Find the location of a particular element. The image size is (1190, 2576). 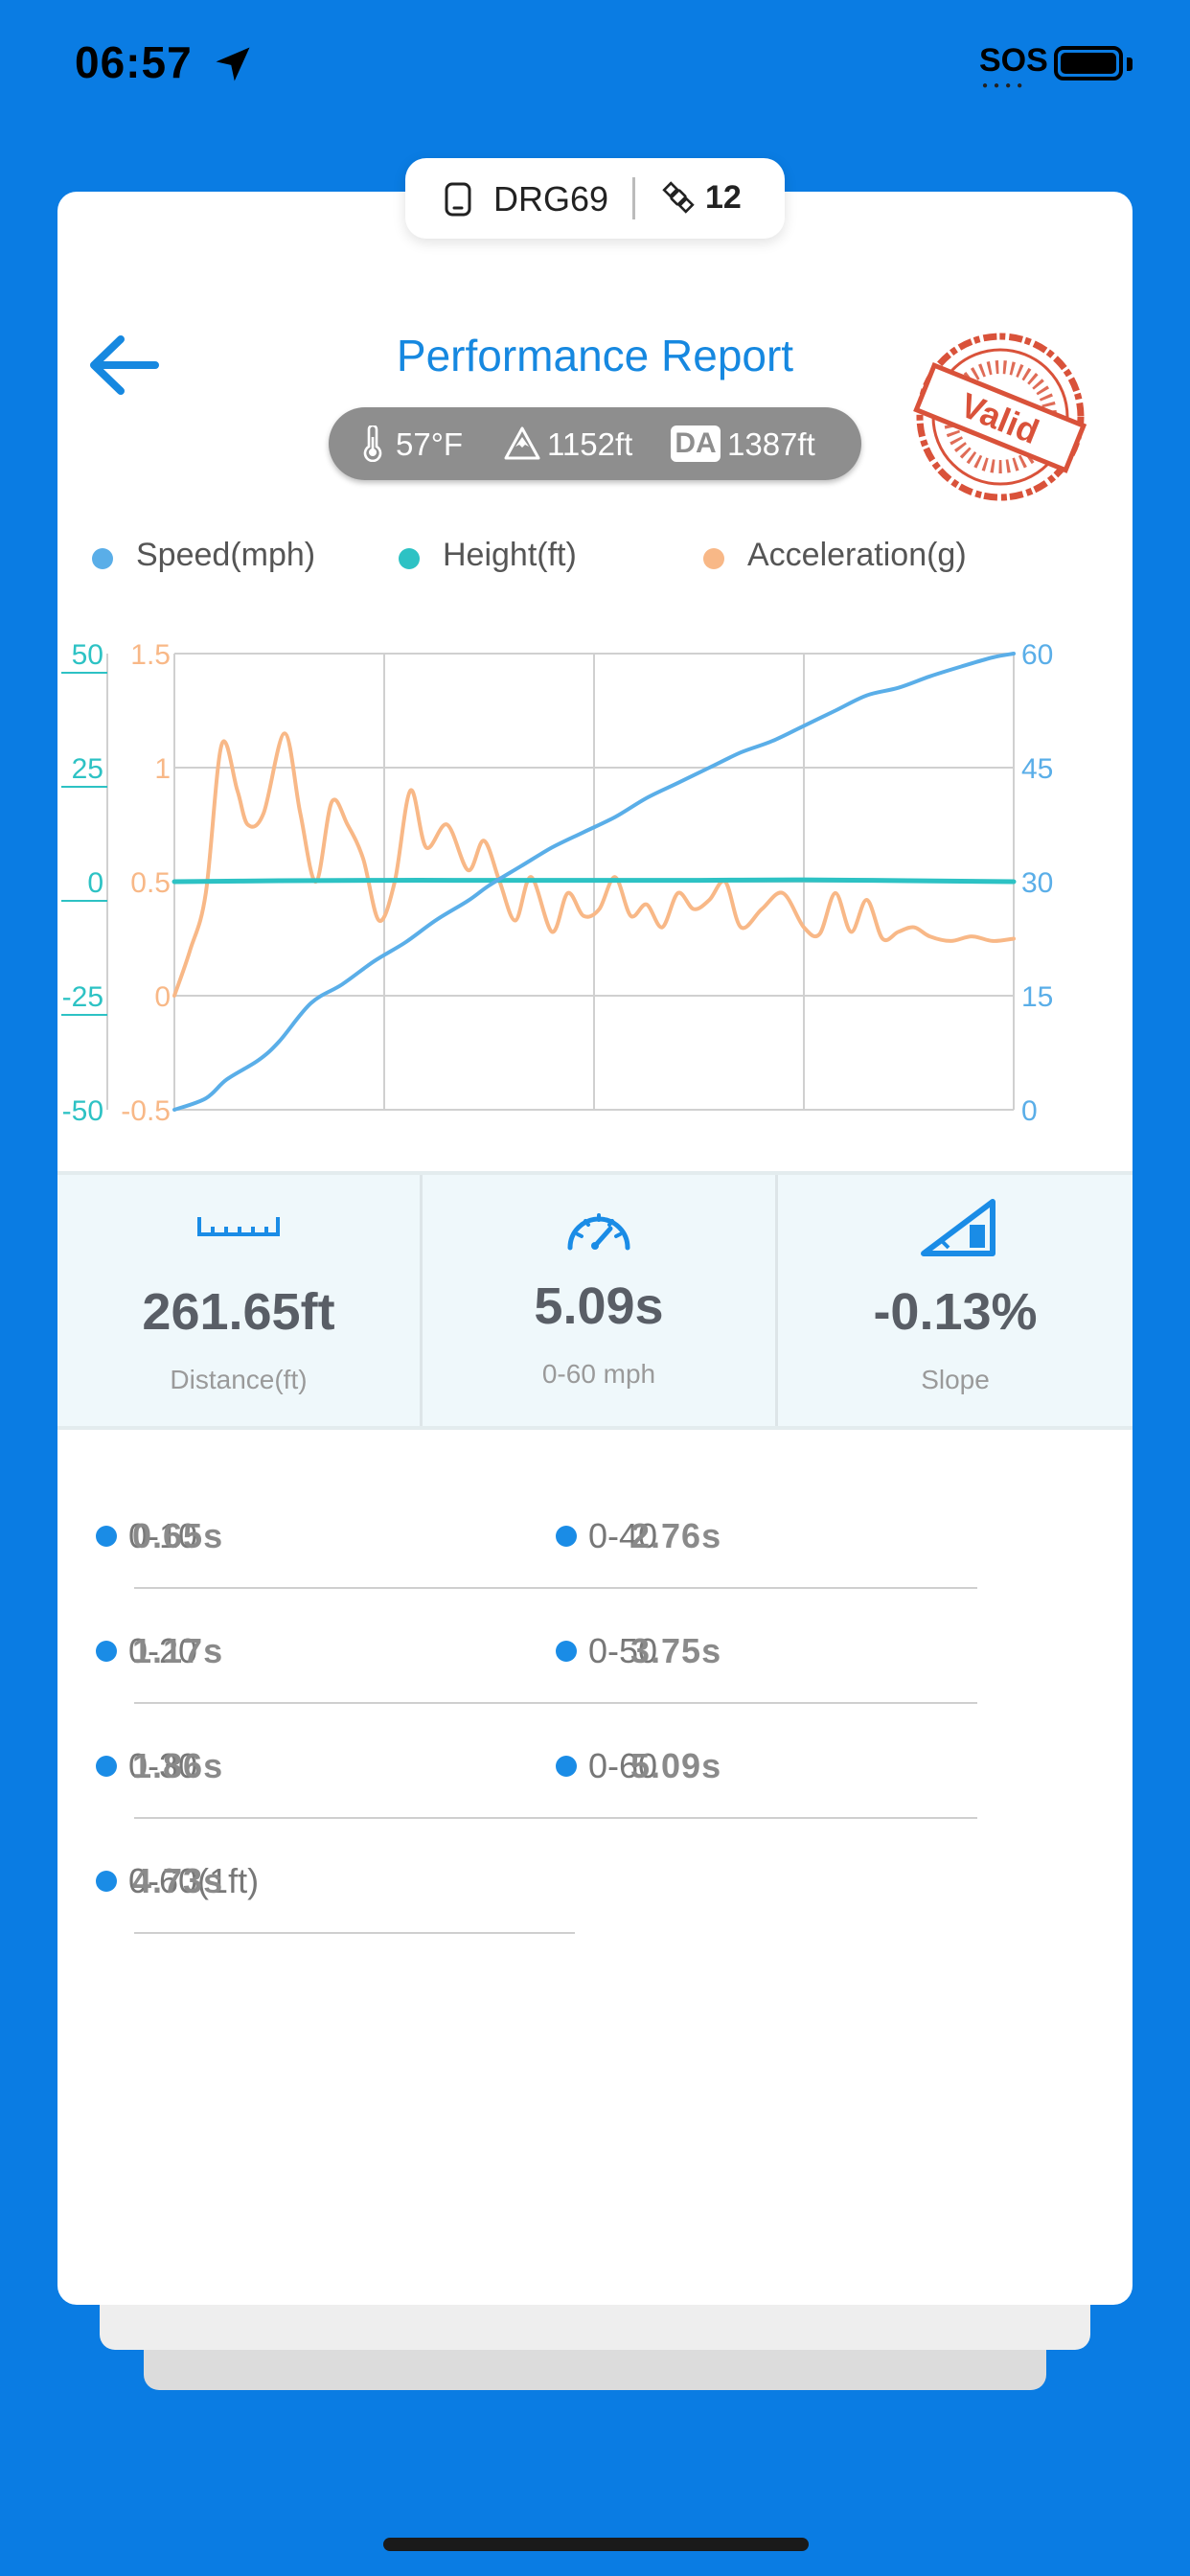

height-tick-label: 50 is located at coordinates (88, 655).